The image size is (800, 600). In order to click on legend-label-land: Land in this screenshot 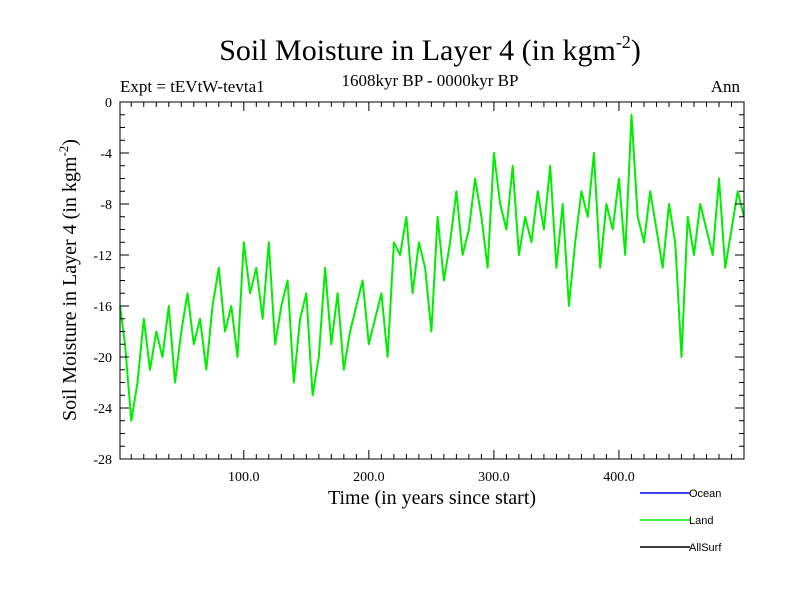, I will do `click(701, 521)`.